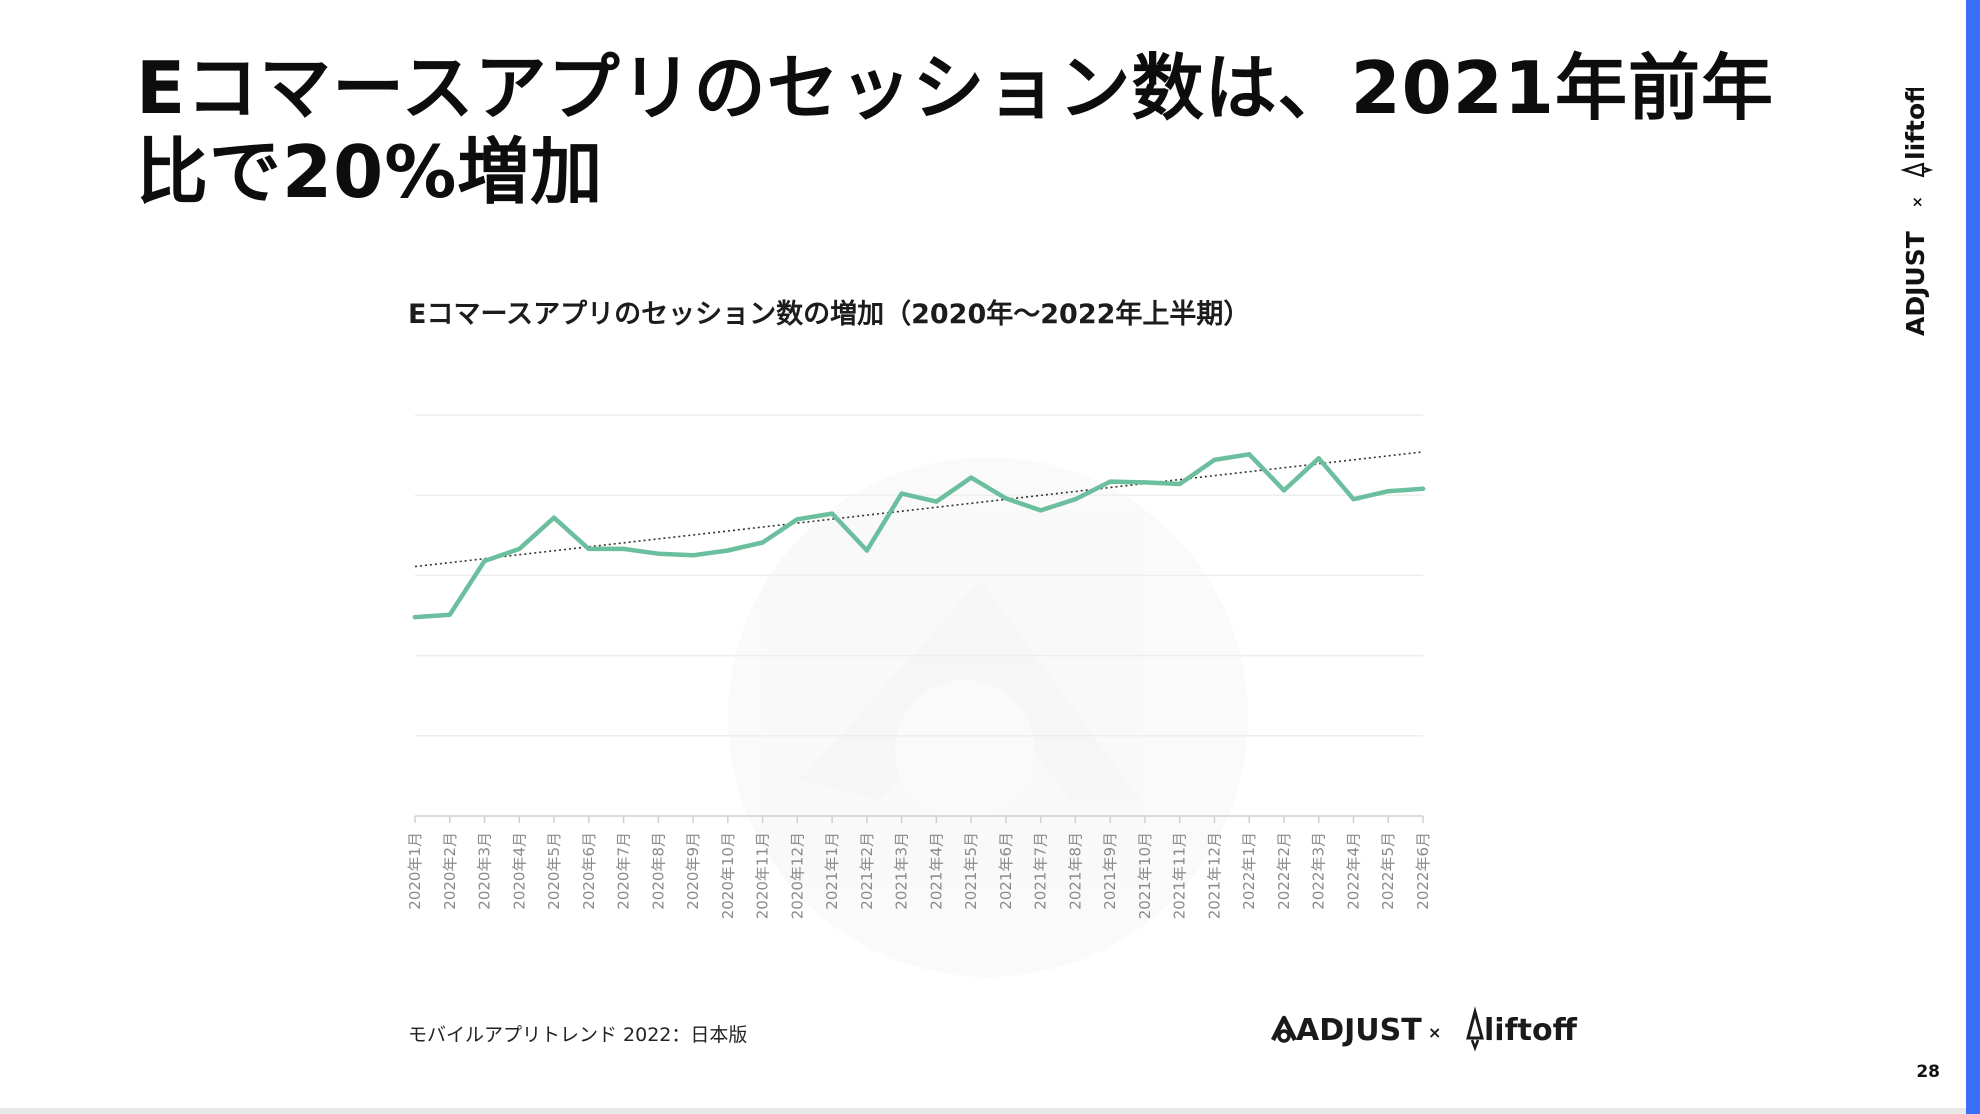  What do you see at coordinates (658, 871) in the screenshot?
I see `x-tick-label: 2020年8月` at bounding box center [658, 871].